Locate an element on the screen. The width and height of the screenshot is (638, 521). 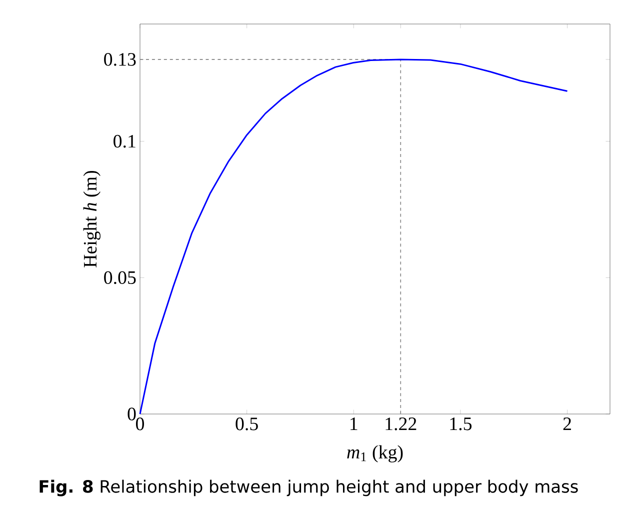
y-tick-label: 0 is located at coordinates (132, 414).